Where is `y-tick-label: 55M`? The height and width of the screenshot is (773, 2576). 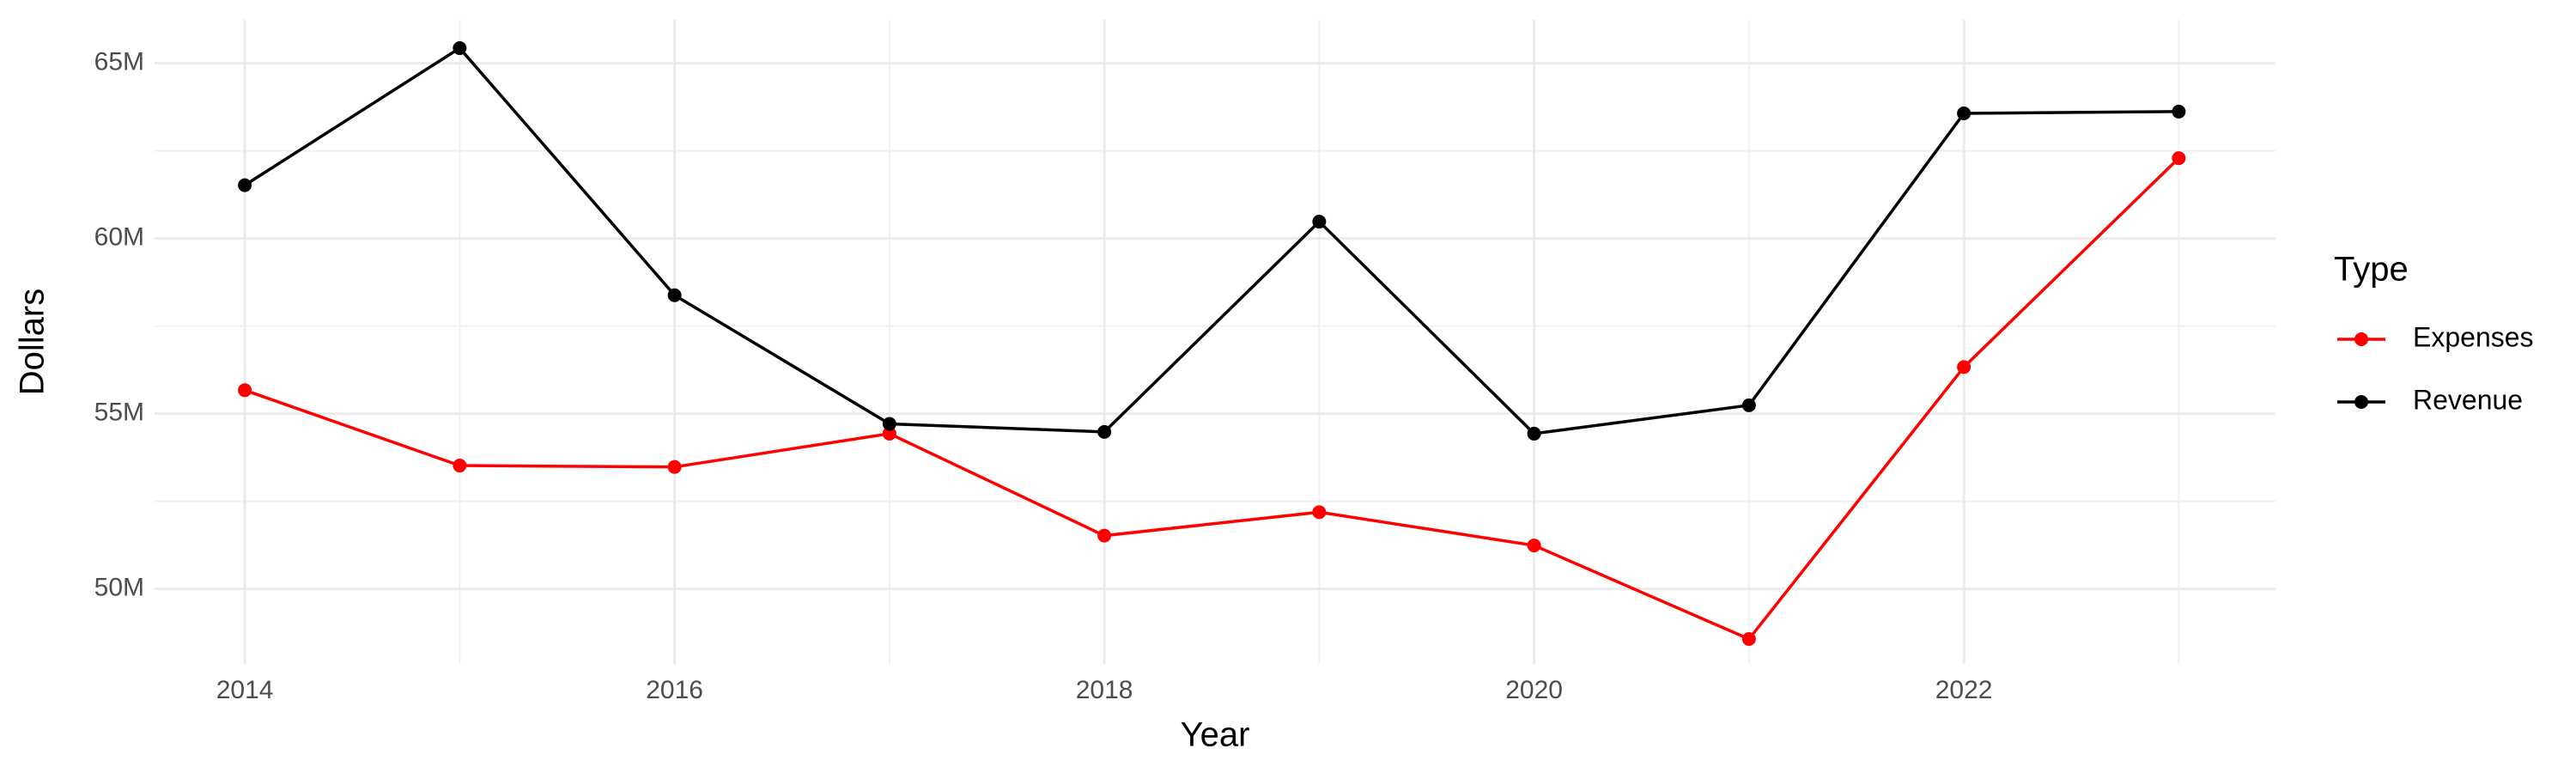
y-tick-label: 55M is located at coordinates (119, 413).